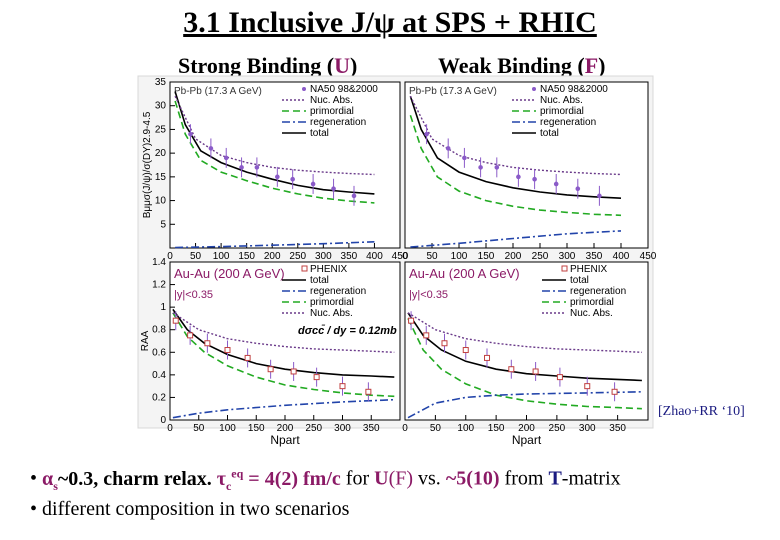 The image size is (780, 540). What do you see at coordinates (591, 65) in the screenshot?
I see `subtitle-weak-key: F` at bounding box center [591, 65].